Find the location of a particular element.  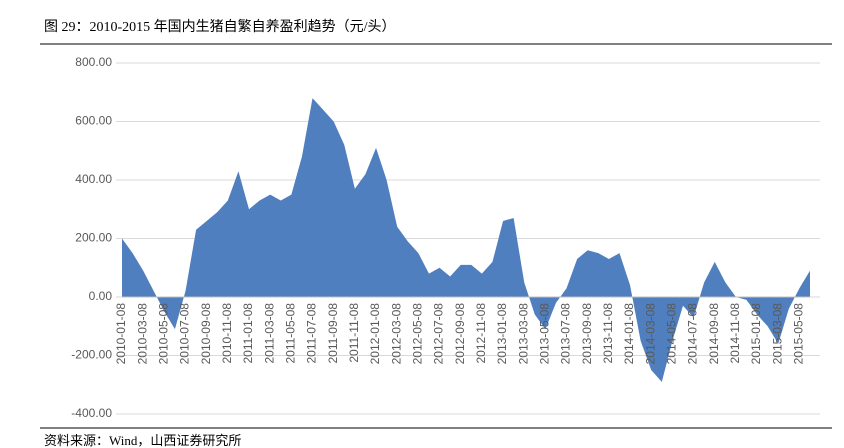

x-tick-label: 2010-07-08 is located at coordinates (185, 334).